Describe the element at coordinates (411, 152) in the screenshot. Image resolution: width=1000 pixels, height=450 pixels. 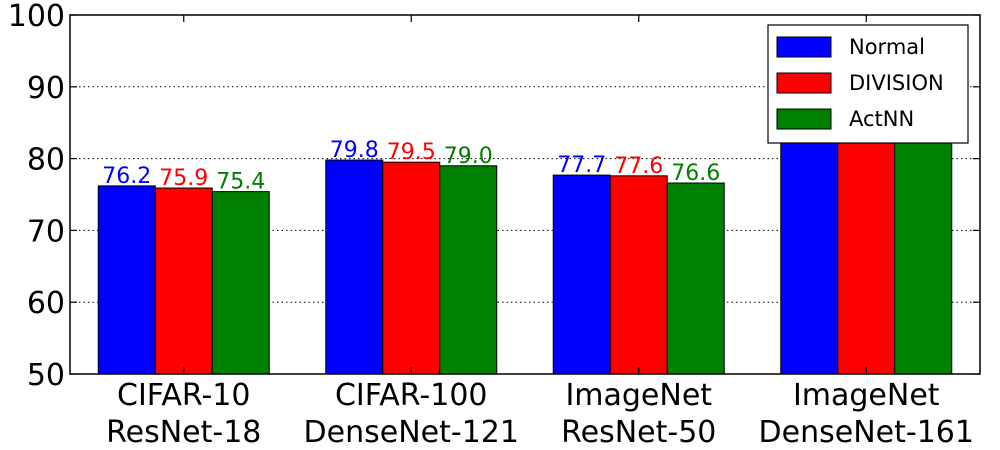
I see `data-label: 79.5` at that location.